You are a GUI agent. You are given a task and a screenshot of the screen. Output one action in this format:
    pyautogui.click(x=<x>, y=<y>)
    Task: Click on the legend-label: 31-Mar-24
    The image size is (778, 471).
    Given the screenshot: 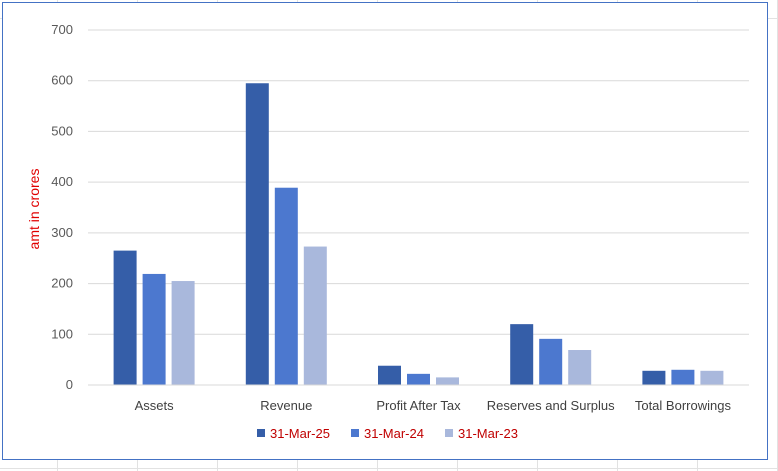 What is the action you would take?
    pyautogui.click(x=394, y=433)
    